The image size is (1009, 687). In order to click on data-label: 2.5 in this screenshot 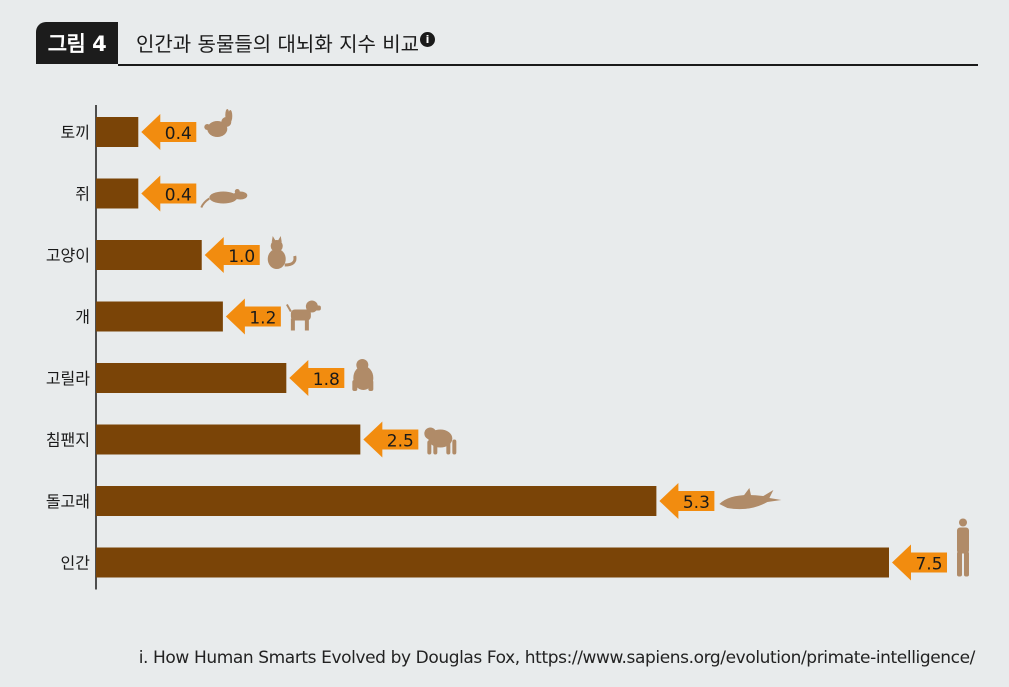, I will do `click(400, 442)`.